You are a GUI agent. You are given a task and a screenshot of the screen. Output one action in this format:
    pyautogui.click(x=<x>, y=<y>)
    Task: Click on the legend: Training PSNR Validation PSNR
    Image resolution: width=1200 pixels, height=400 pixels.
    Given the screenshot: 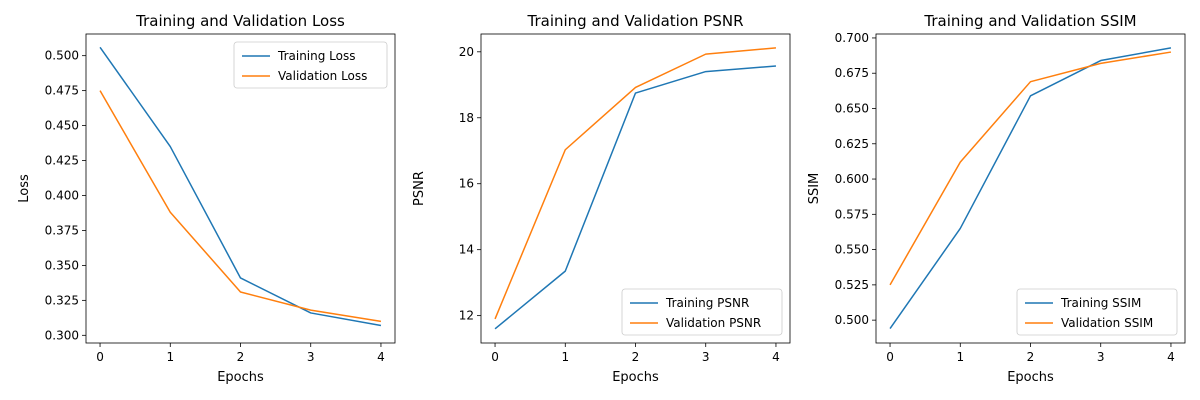 What is the action you would take?
    pyautogui.click(x=702, y=312)
    